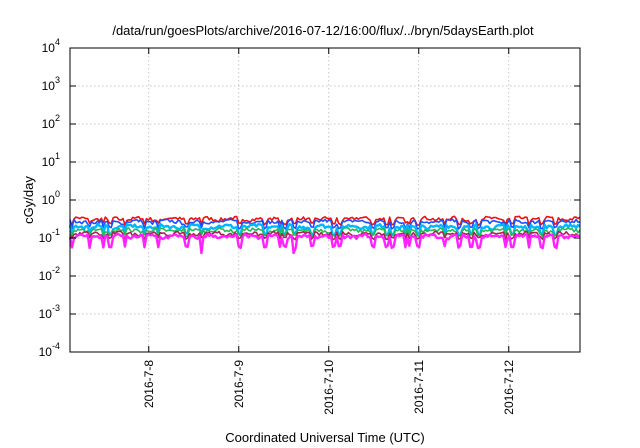  I want to click on x-tick-label: 2016-7-12, so click(509, 387).